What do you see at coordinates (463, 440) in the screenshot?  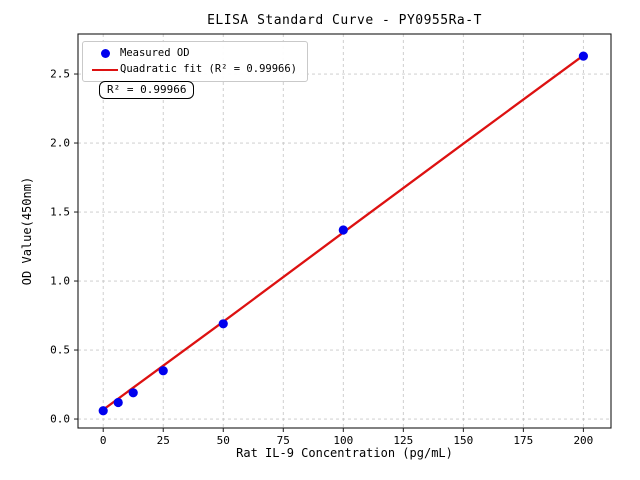 I see `x-tick-label: 150` at bounding box center [463, 440].